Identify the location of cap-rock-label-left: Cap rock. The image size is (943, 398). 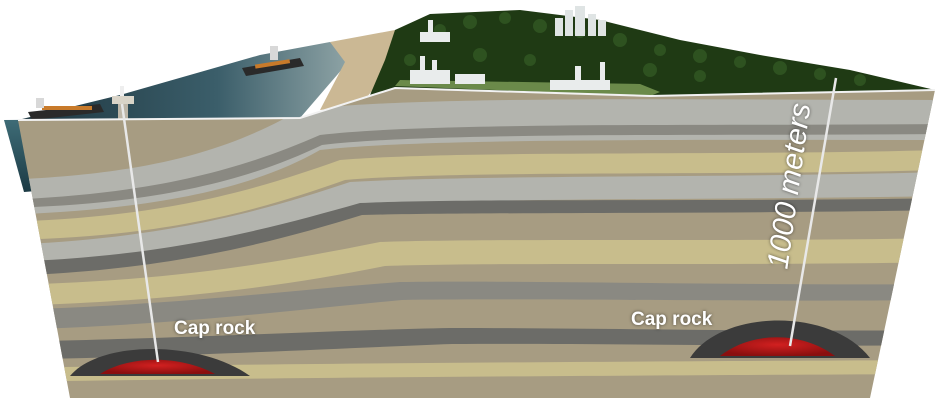
(215, 328).